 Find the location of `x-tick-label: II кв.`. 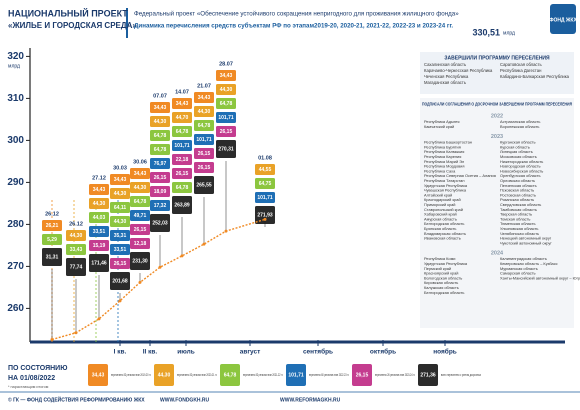

x-tick-label: II кв. is located at coordinates (150, 352).